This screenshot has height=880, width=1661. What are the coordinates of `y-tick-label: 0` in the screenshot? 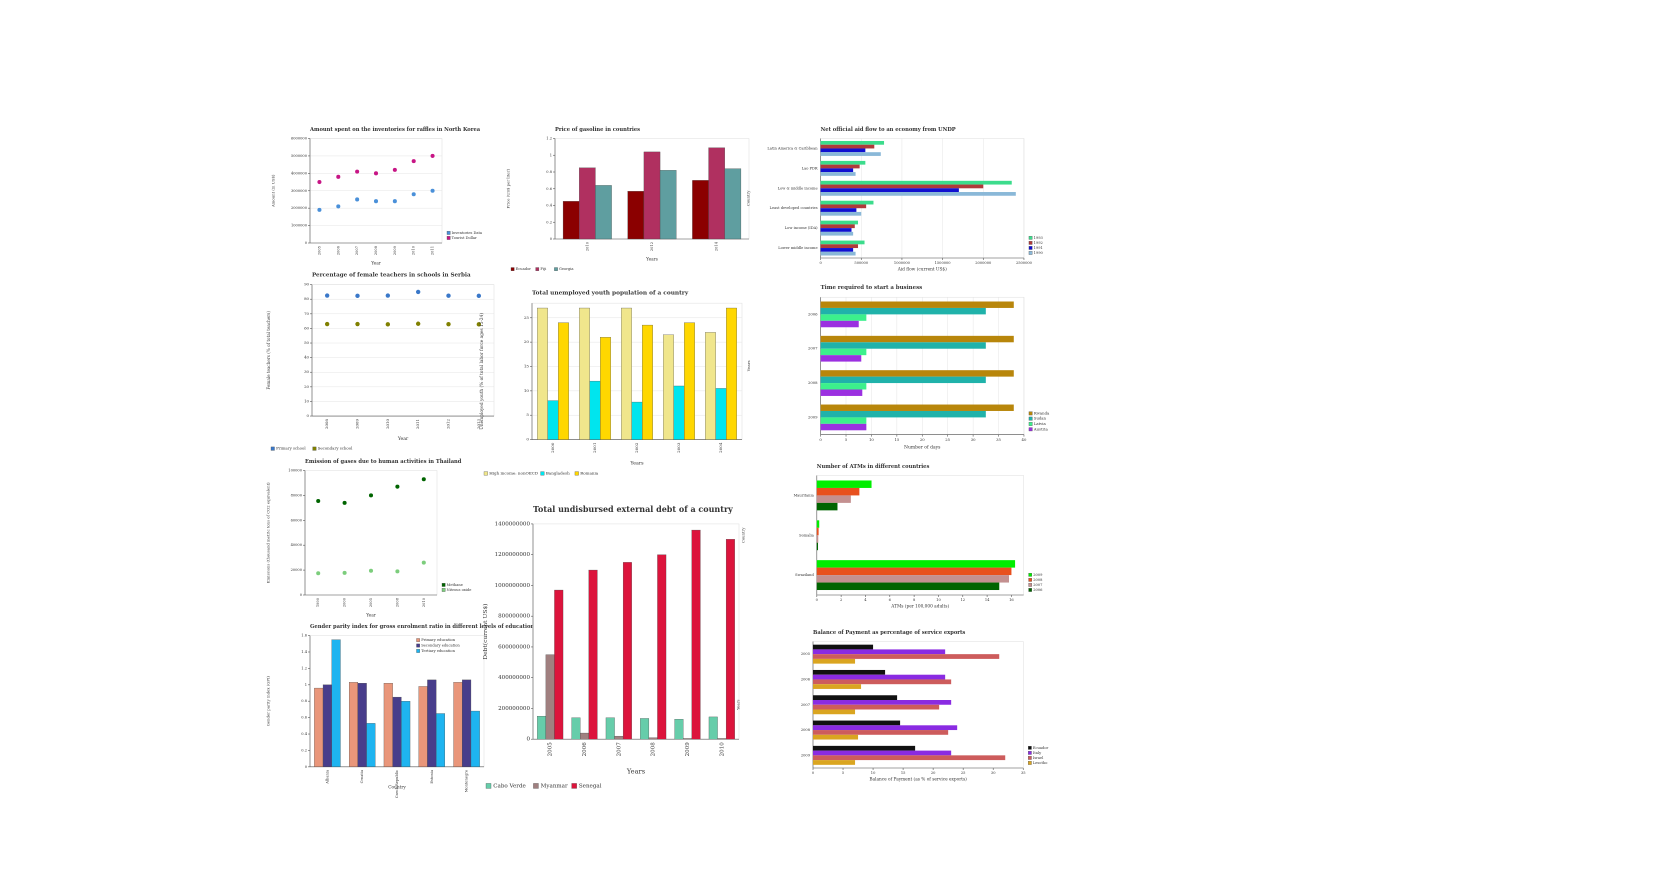 It's located at (301, 595).